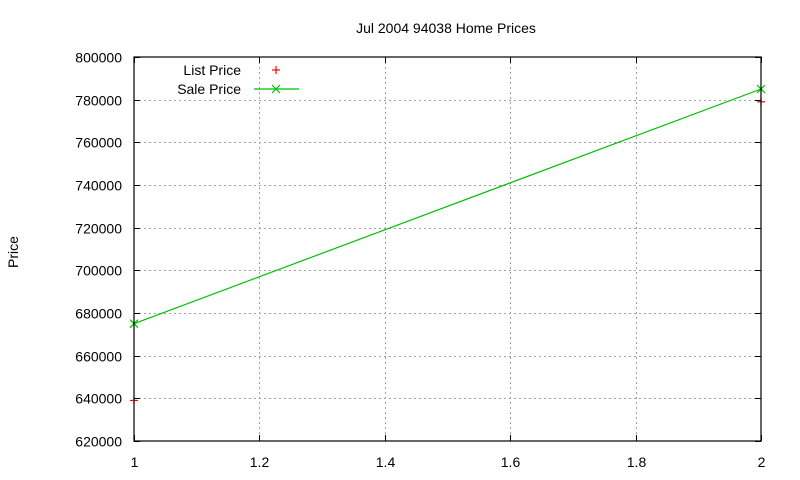 This screenshot has width=800, height=480. What do you see at coordinates (135, 462) in the screenshot?
I see `x-tick-label: 1` at bounding box center [135, 462].